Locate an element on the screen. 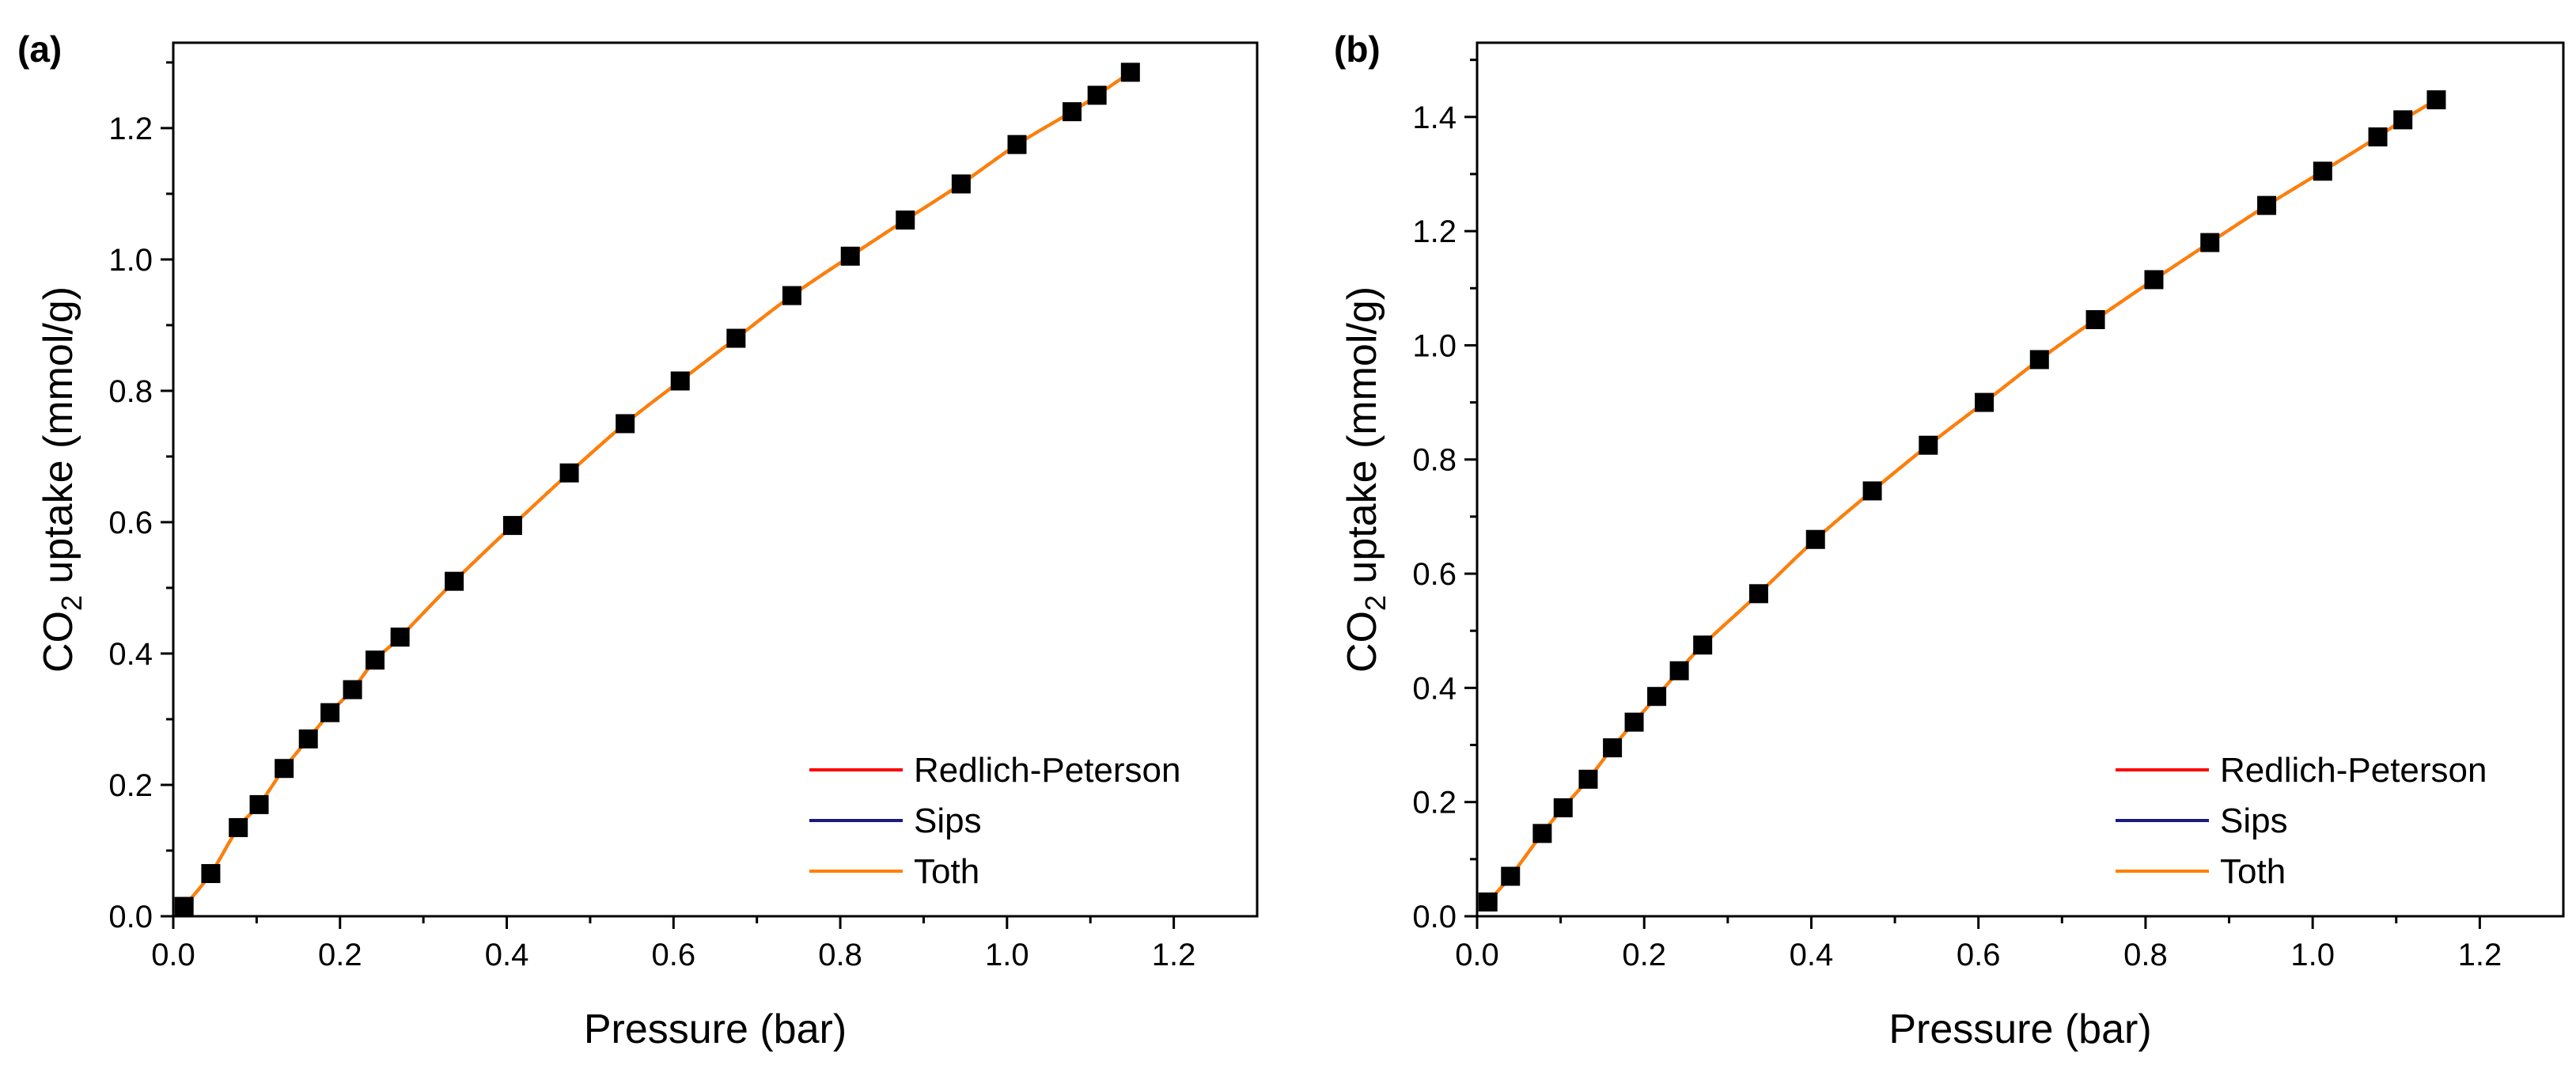  panel-label: (a) is located at coordinates (39, 49).